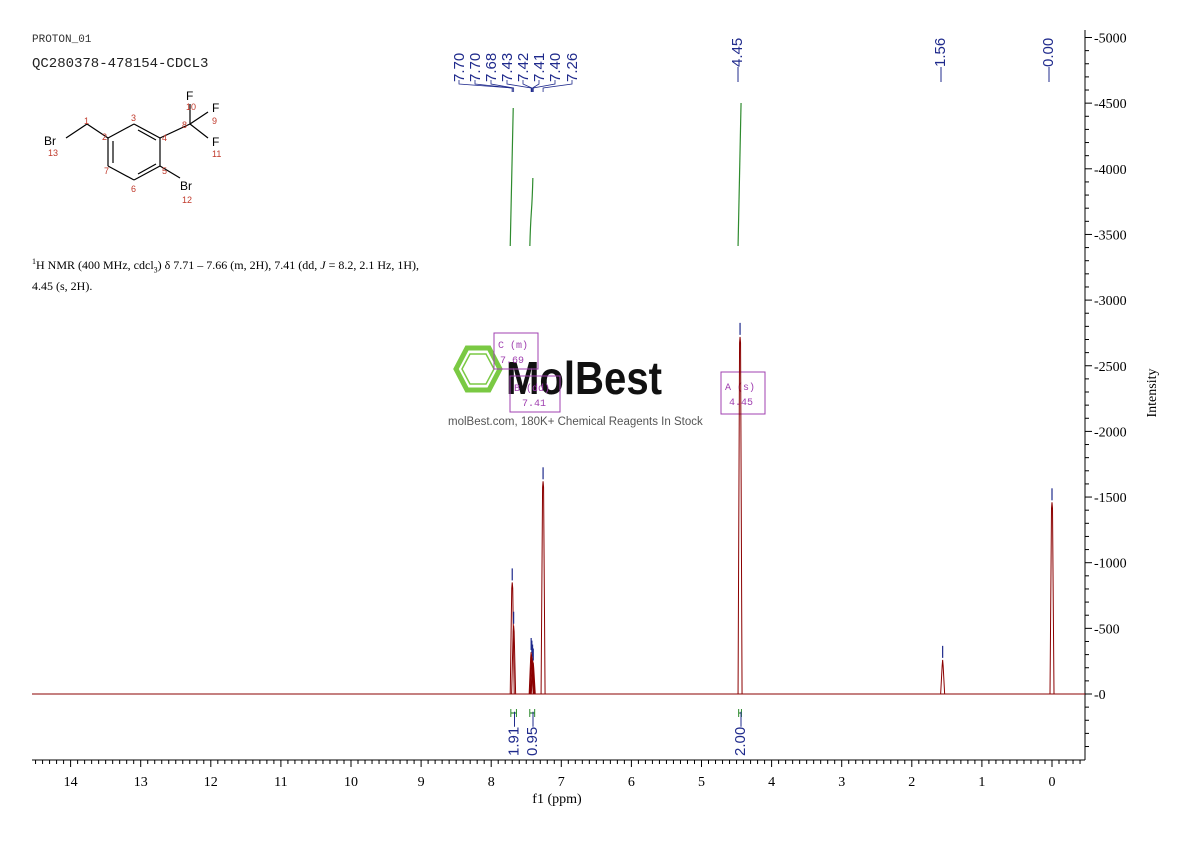  I want to click on peak-label: —4.45, so click(737, 60).